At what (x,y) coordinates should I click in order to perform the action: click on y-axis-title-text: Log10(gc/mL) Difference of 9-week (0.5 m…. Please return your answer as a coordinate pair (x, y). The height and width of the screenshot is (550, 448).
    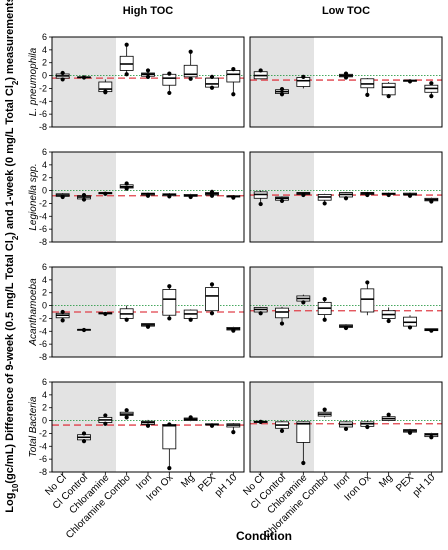
    Looking at the image, I should click on (12, 256).